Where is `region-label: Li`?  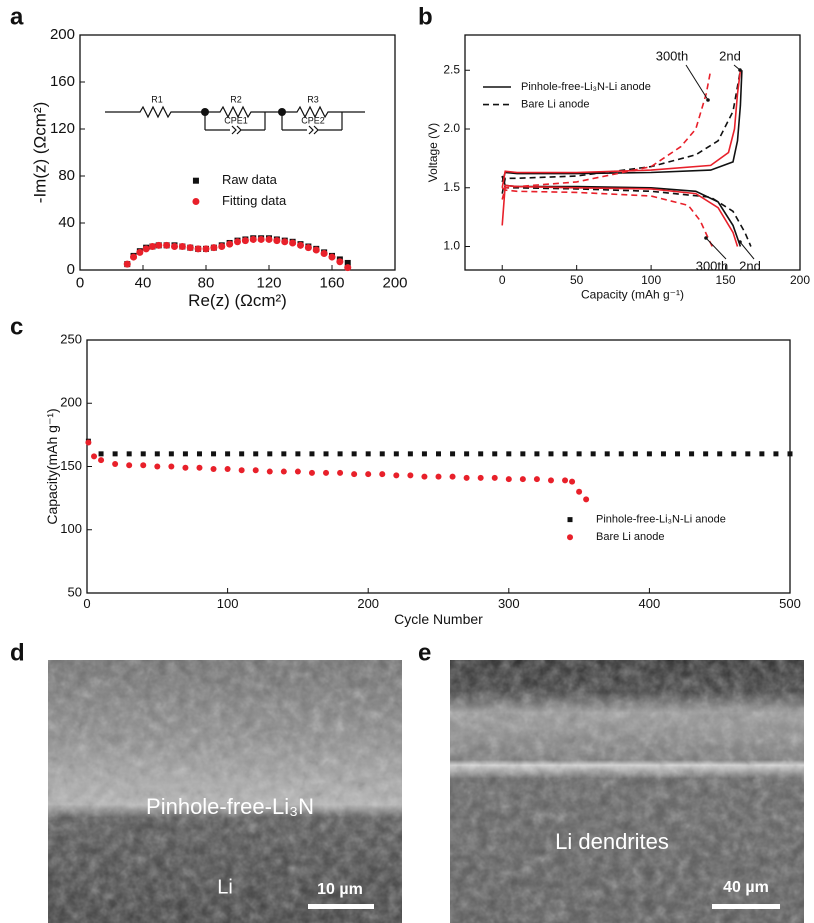
region-label: Li is located at coordinates (225, 887).